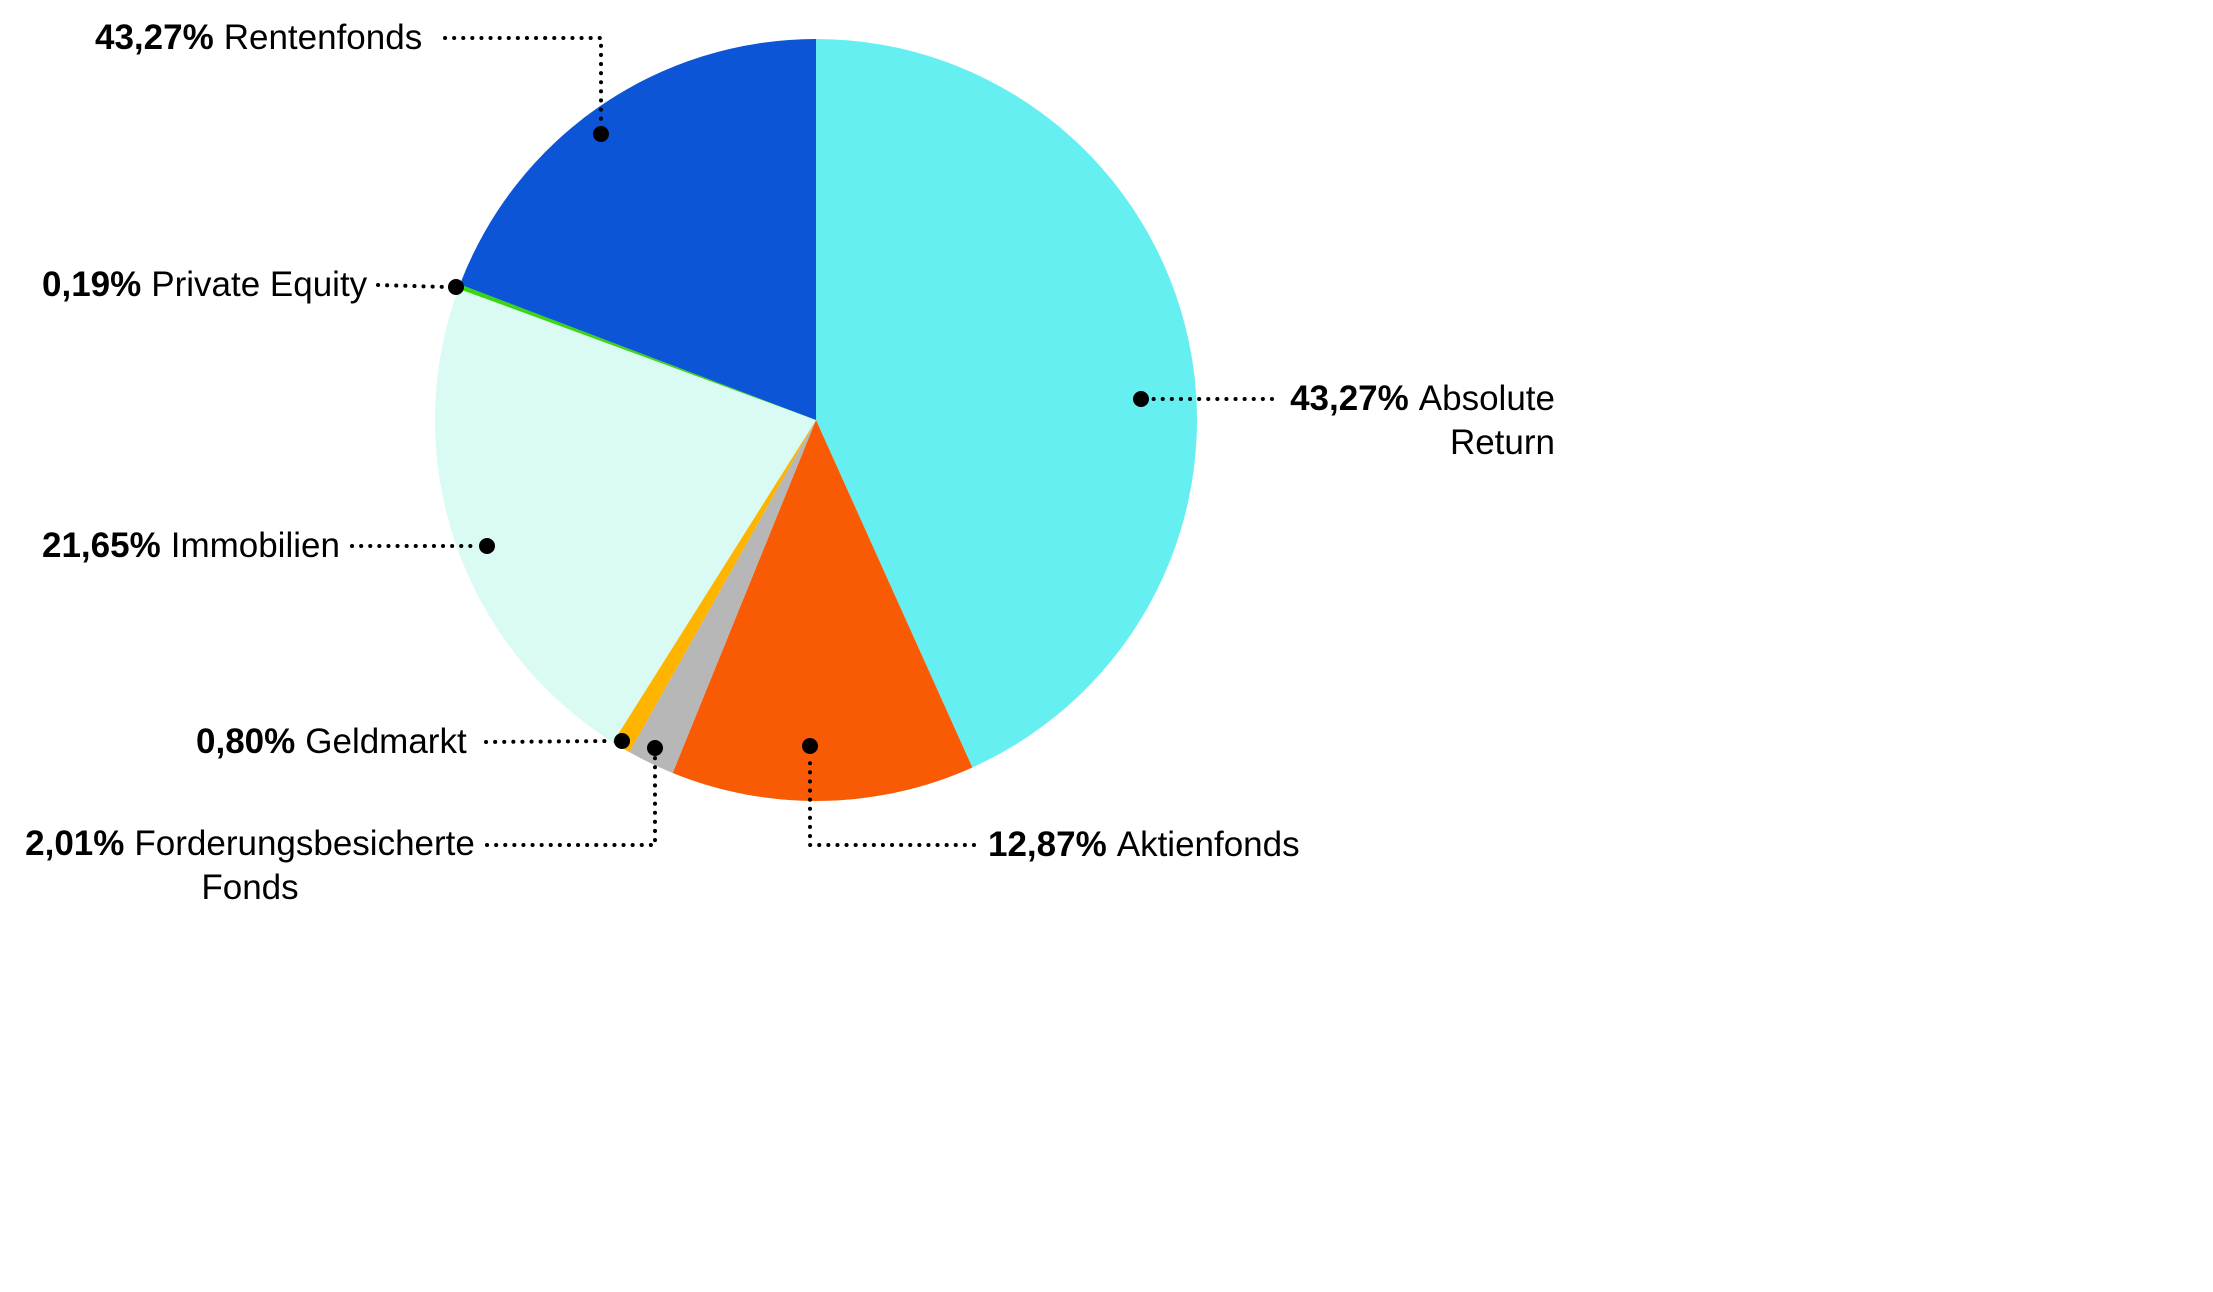  Describe the element at coordinates (810, 746) in the screenshot. I see `leader-dot-aktienfonds` at that location.